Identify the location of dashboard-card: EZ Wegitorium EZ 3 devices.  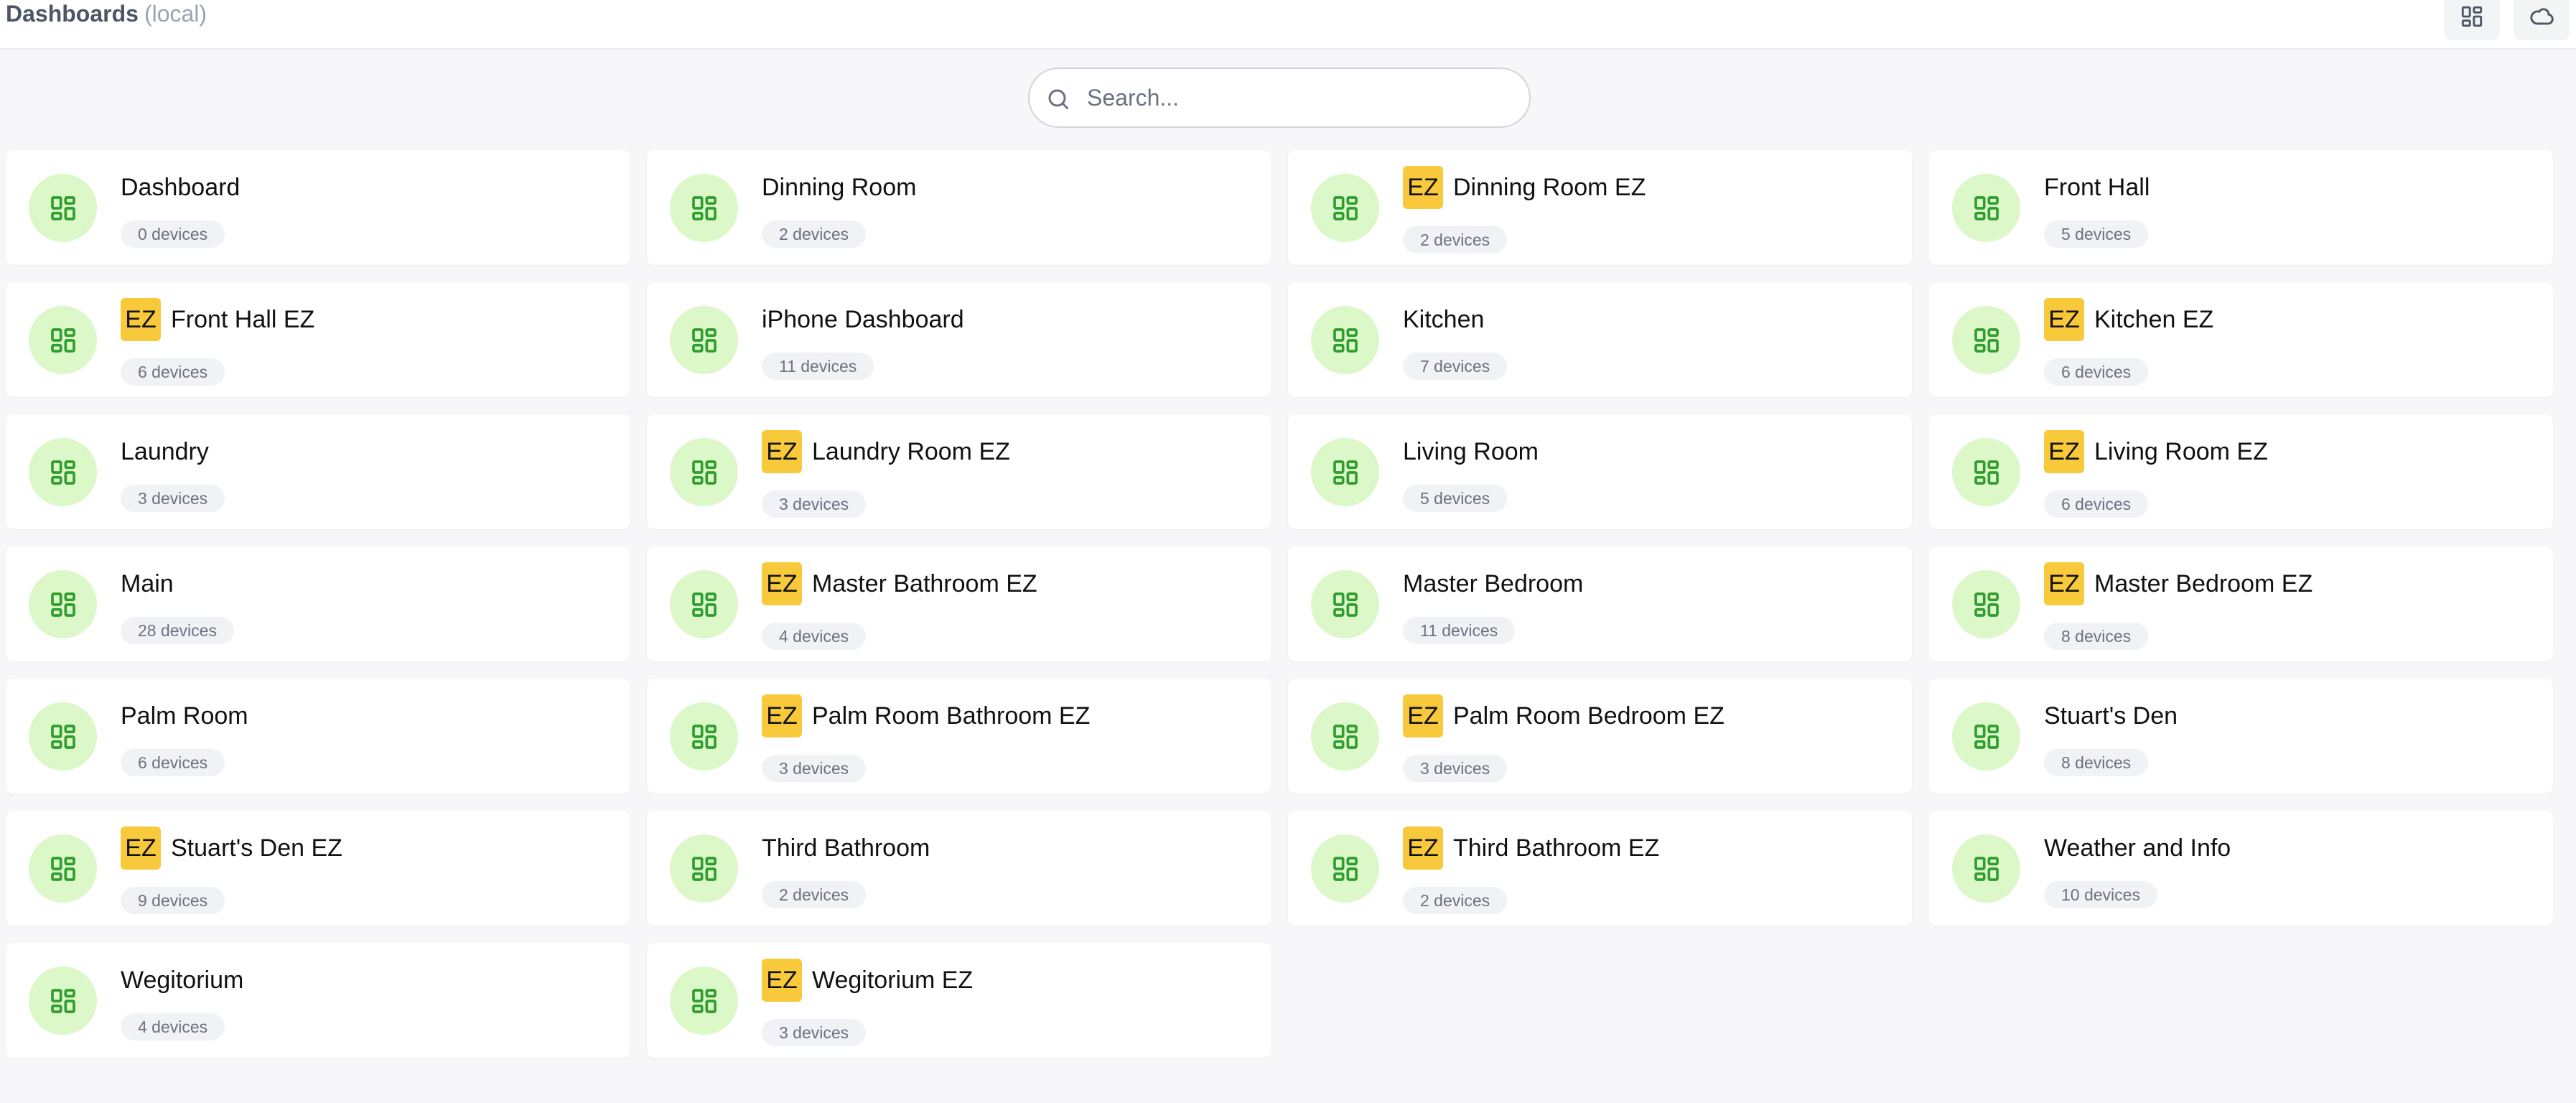
(959, 1000).